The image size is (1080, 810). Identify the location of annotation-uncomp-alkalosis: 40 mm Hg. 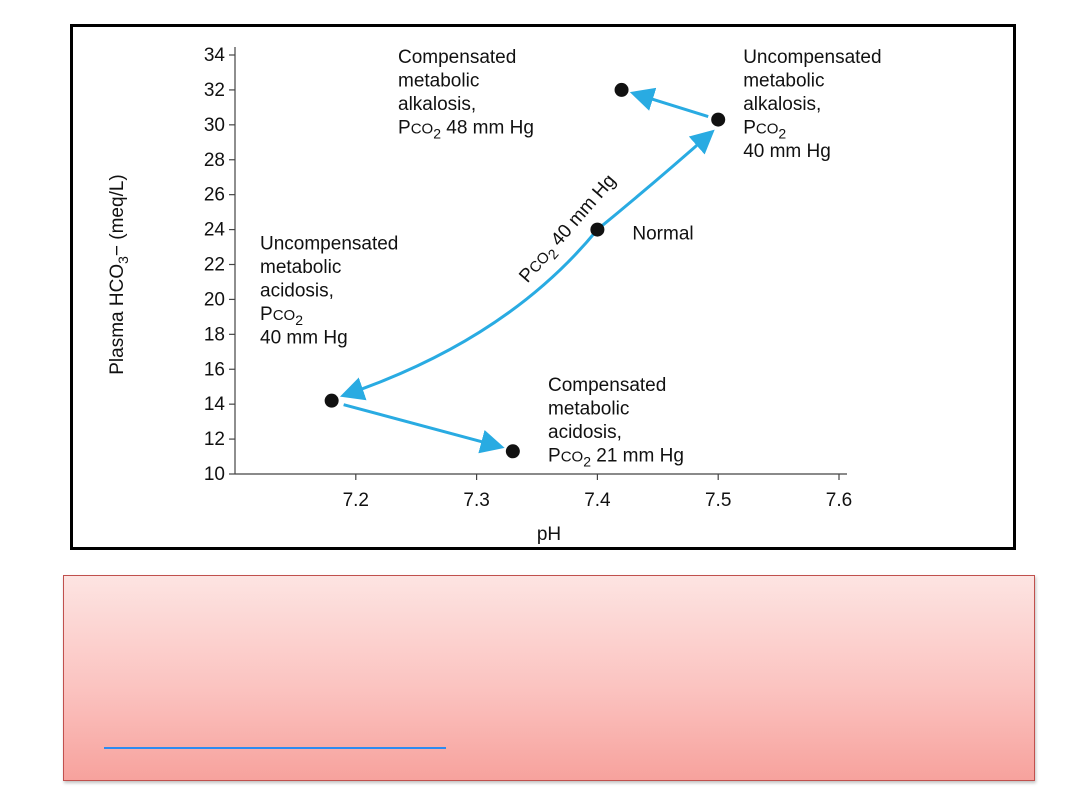
(787, 151).